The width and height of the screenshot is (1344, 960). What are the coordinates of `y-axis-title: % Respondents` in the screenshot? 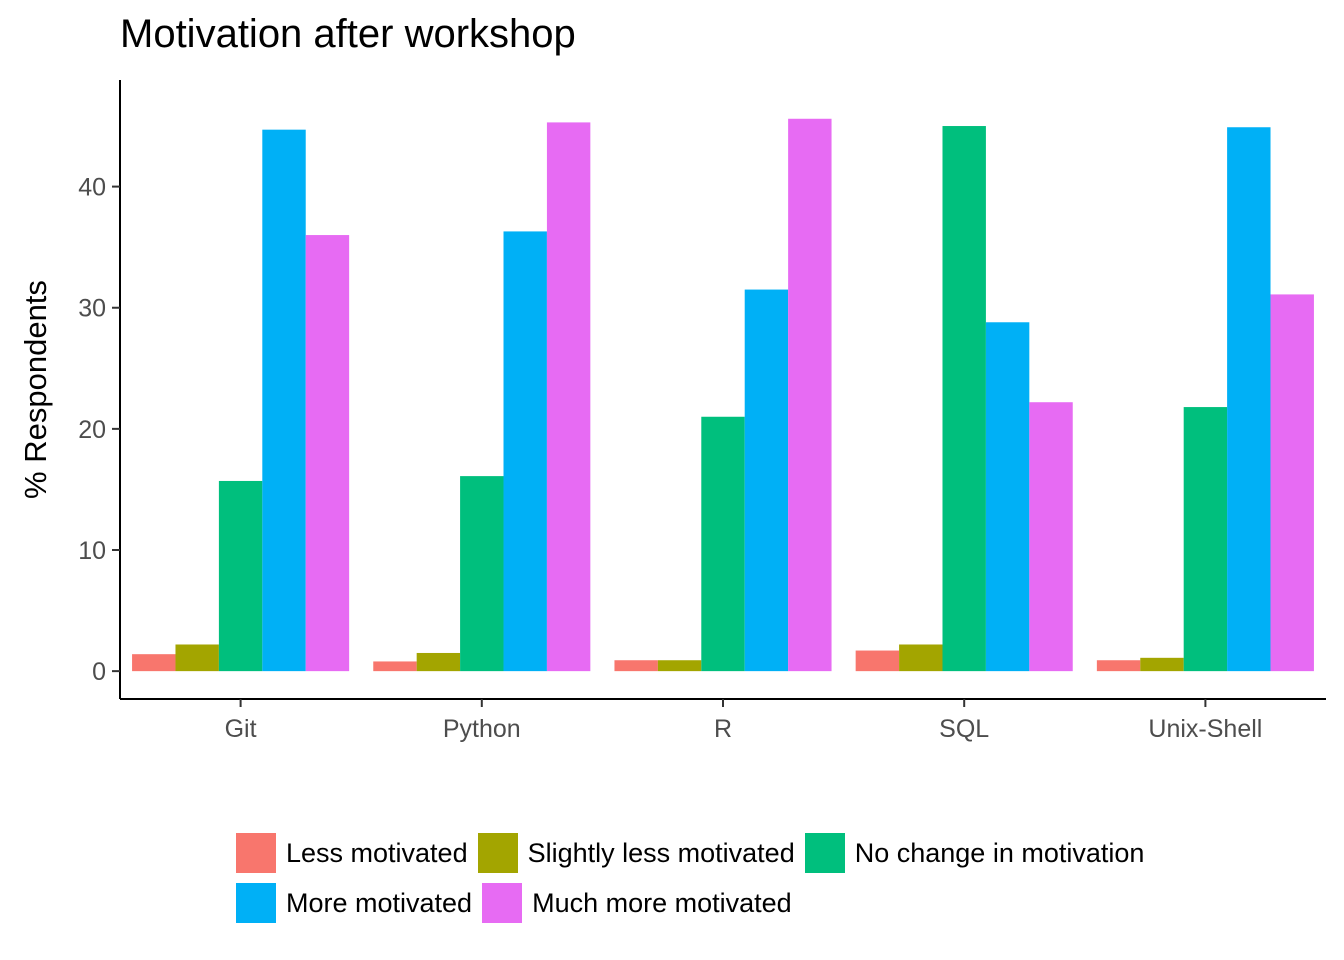 It's located at (35, 389).